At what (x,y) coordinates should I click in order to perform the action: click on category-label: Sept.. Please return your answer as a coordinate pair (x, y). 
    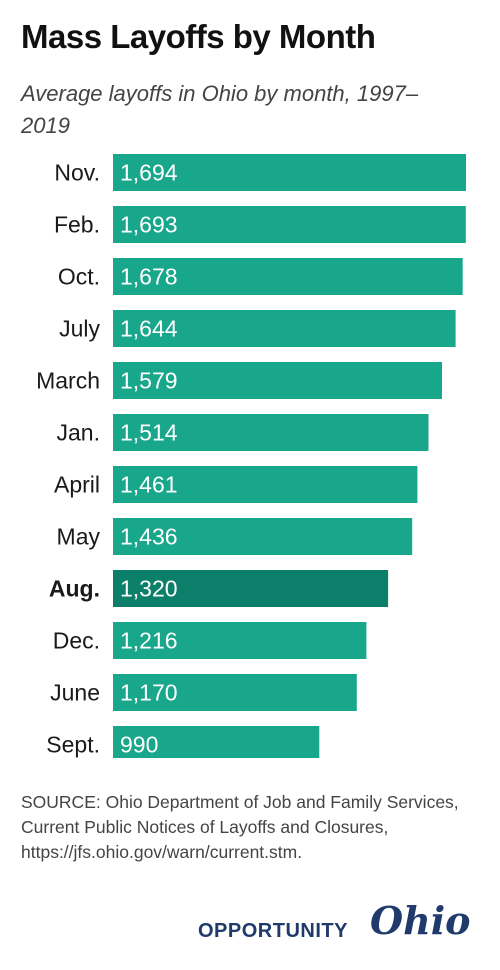
    Looking at the image, I should click on (73, 745).